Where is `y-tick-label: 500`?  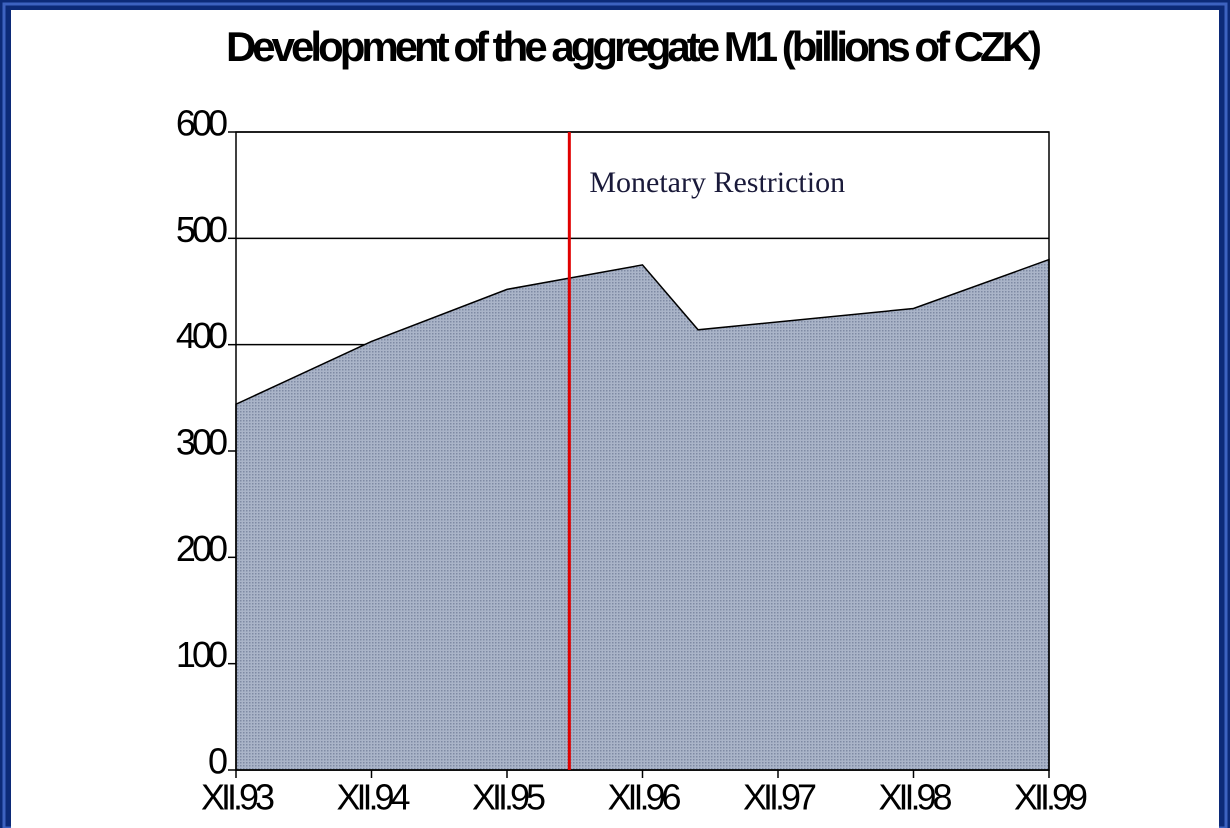 y-tick-label: 500 is located at coordinates (201, 229).